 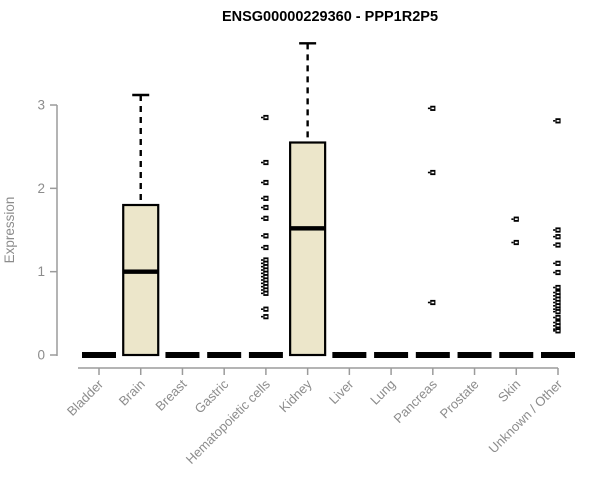 I want to click on x-tick-label-unknown-other: Unknown / Other, so click(x=526, y=416).